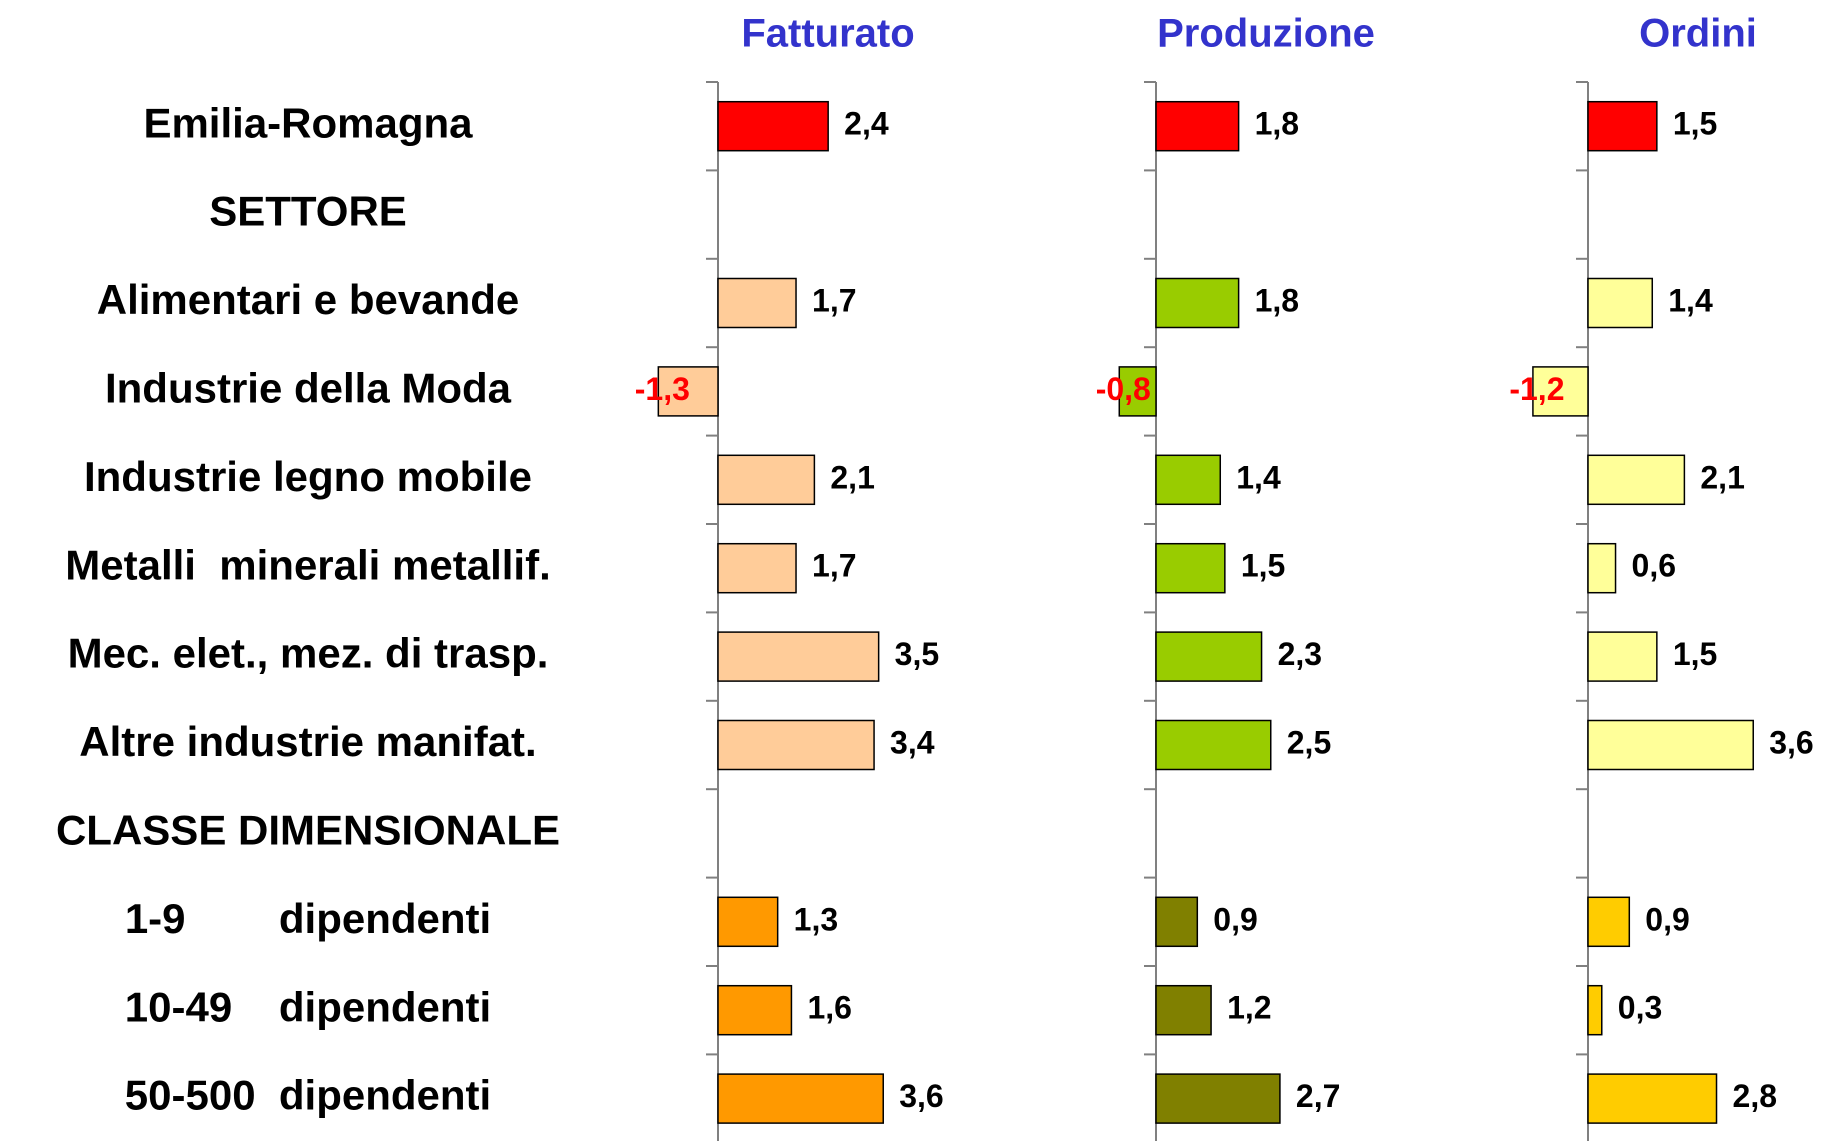 The image size is (1824, 1141). What do you see at coordinates (308, 476) in the screenshot?
I see `category-label: Industrie legno mobile` at bounding box center [308, 476].